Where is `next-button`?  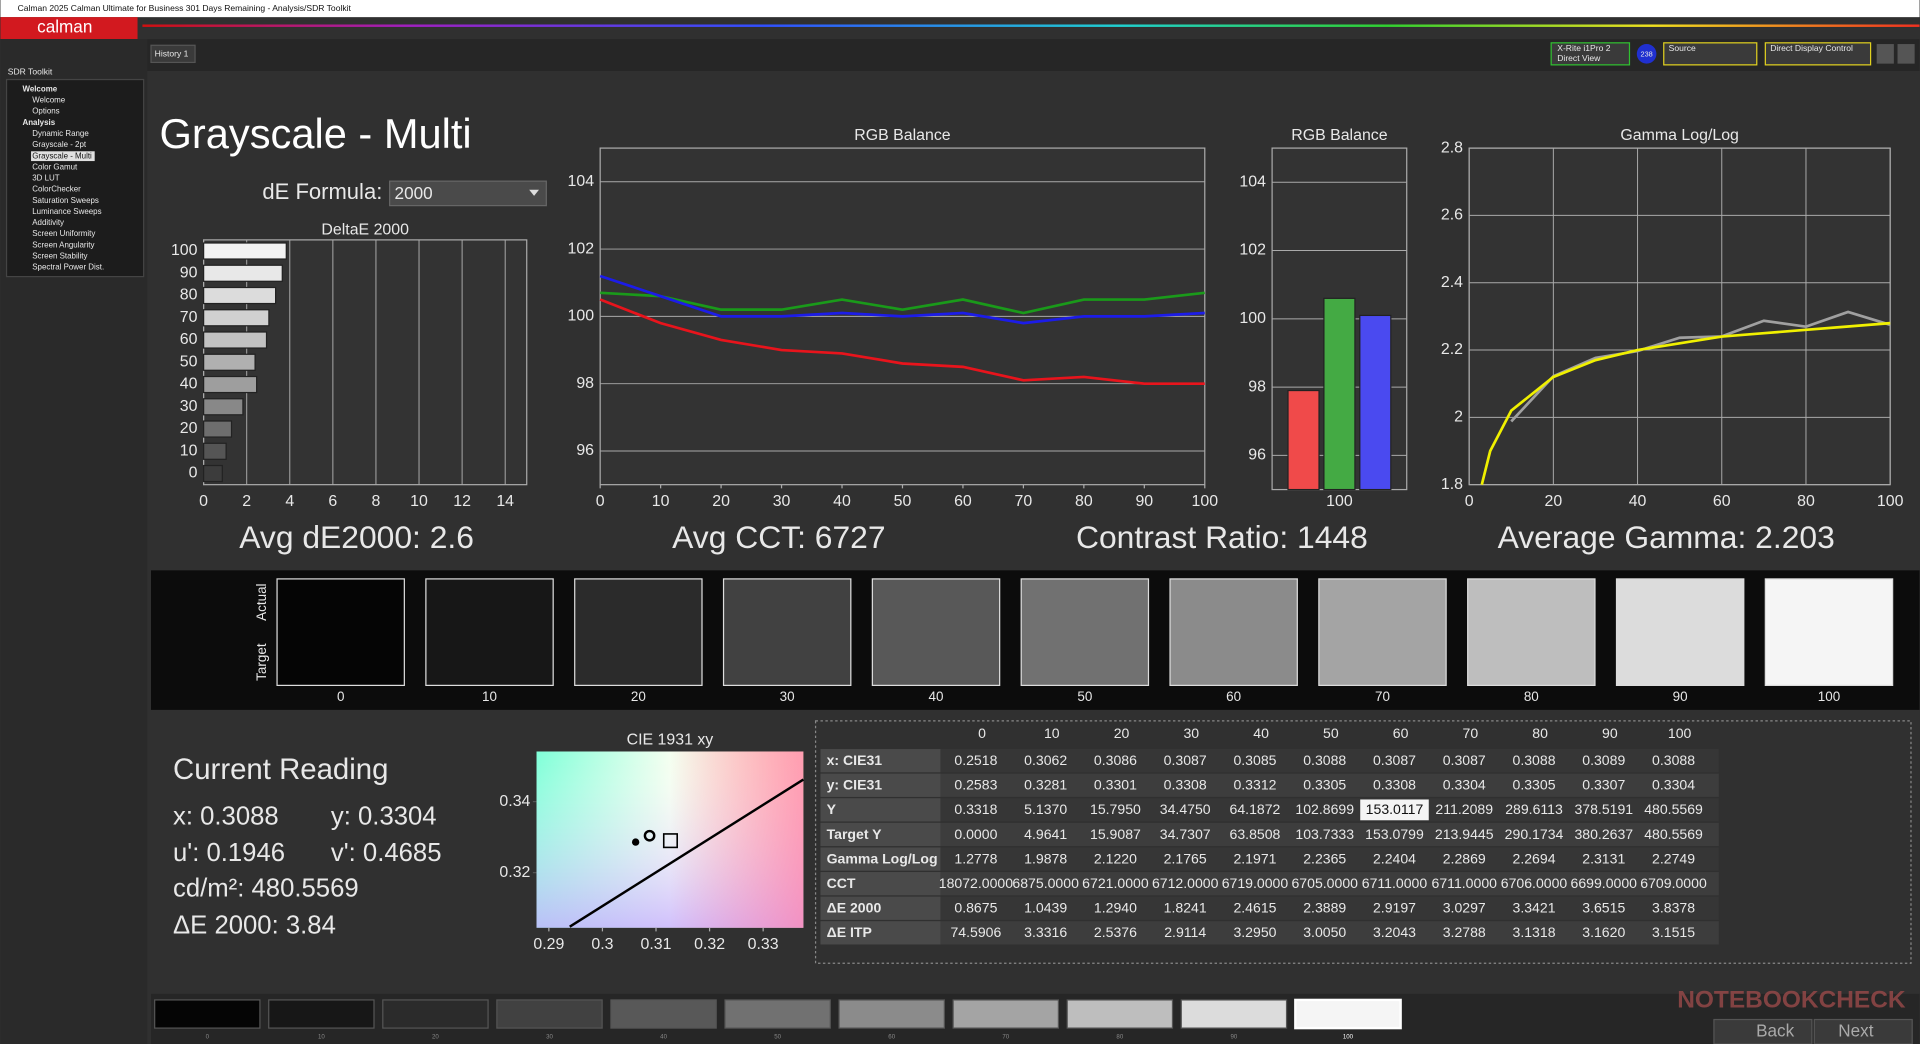 next-button is located at coordinates (1863, 1031).